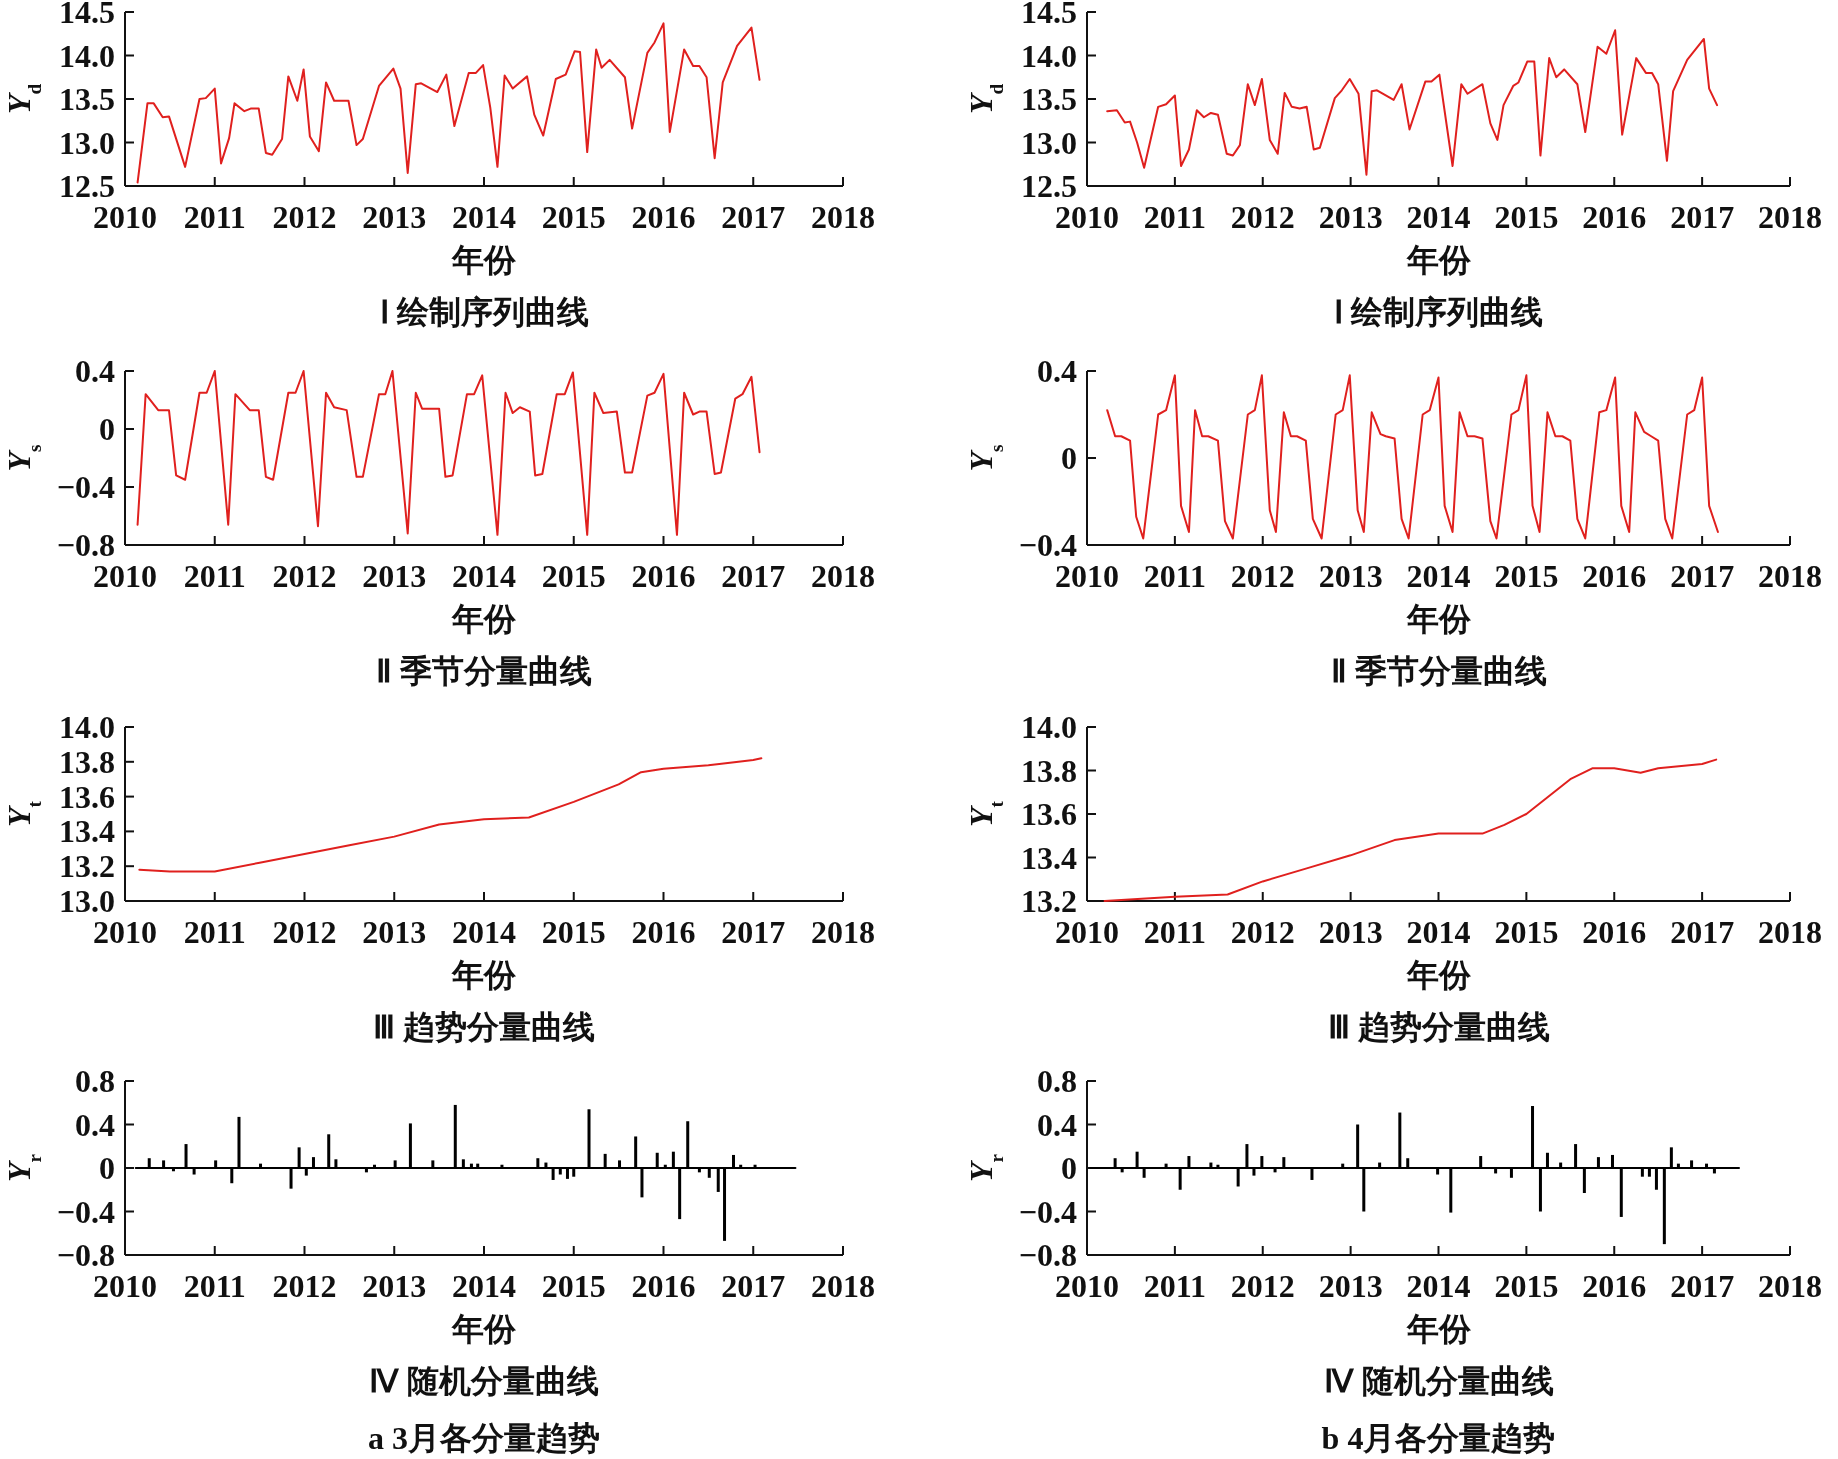  I want to click on text: a 3月各分量趋势, so click(484, 1438).